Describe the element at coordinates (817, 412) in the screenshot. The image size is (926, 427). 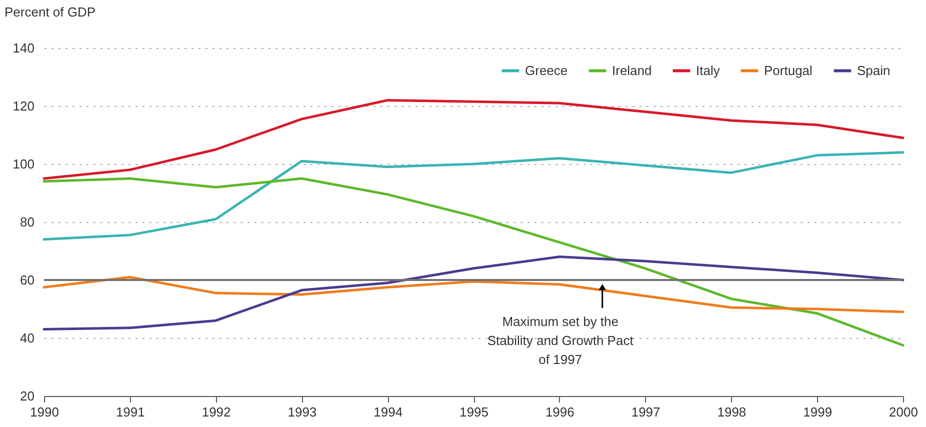
I see `x-tick-label: 1999` at that location.